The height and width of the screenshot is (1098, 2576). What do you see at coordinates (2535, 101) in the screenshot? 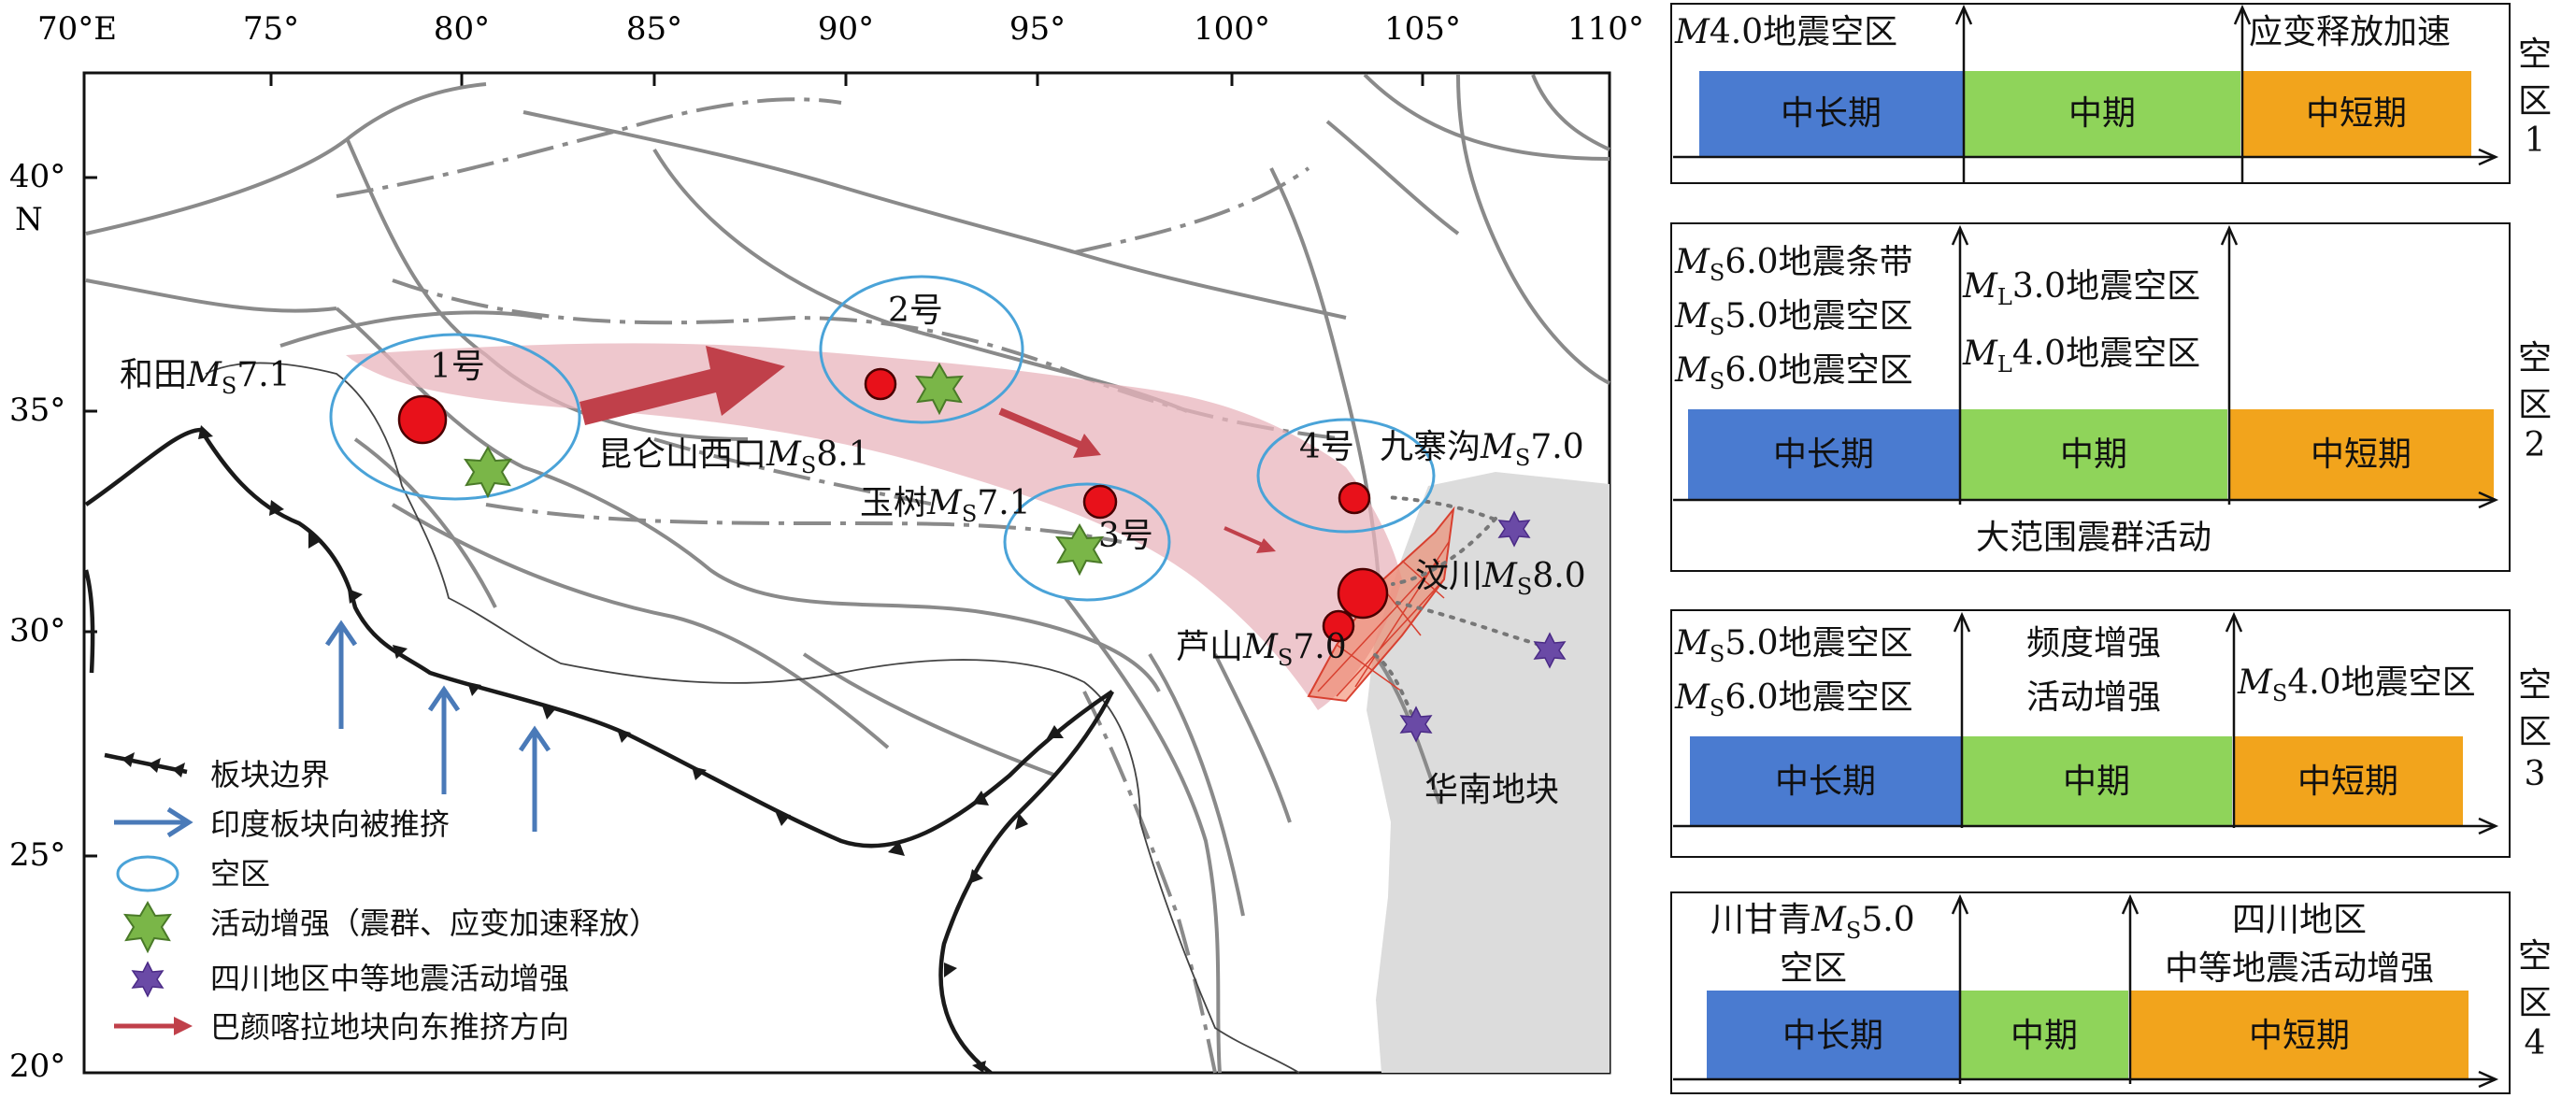
I see `panel-1-side-2: 区` at bounding box center [2535, 101].